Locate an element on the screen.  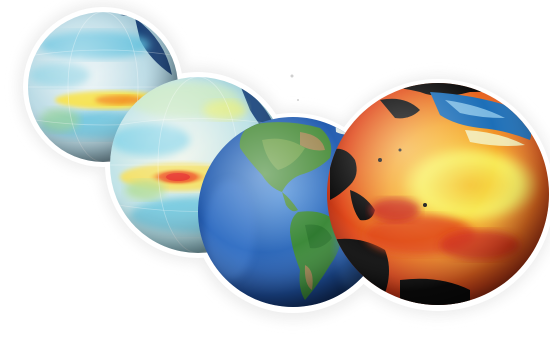
speckles is located at coordinates (294, 87).